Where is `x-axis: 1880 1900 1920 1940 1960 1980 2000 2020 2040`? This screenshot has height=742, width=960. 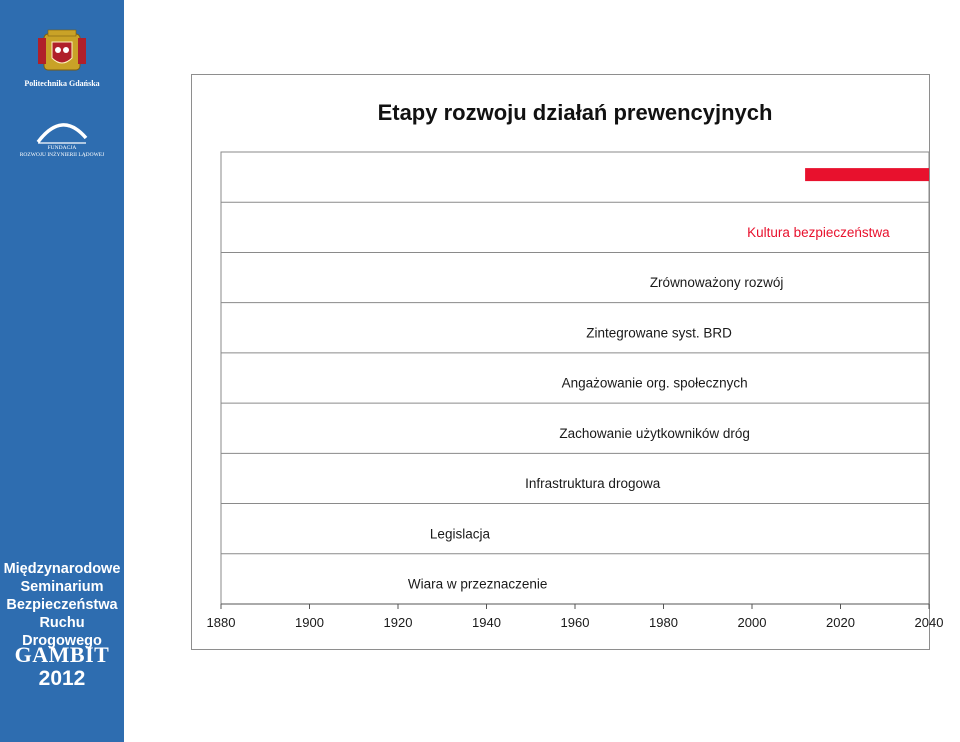
x-axis: 1880 1900 1920 1940 1960 1980 2000 2020 2040 is located at coordinates (575, 616).